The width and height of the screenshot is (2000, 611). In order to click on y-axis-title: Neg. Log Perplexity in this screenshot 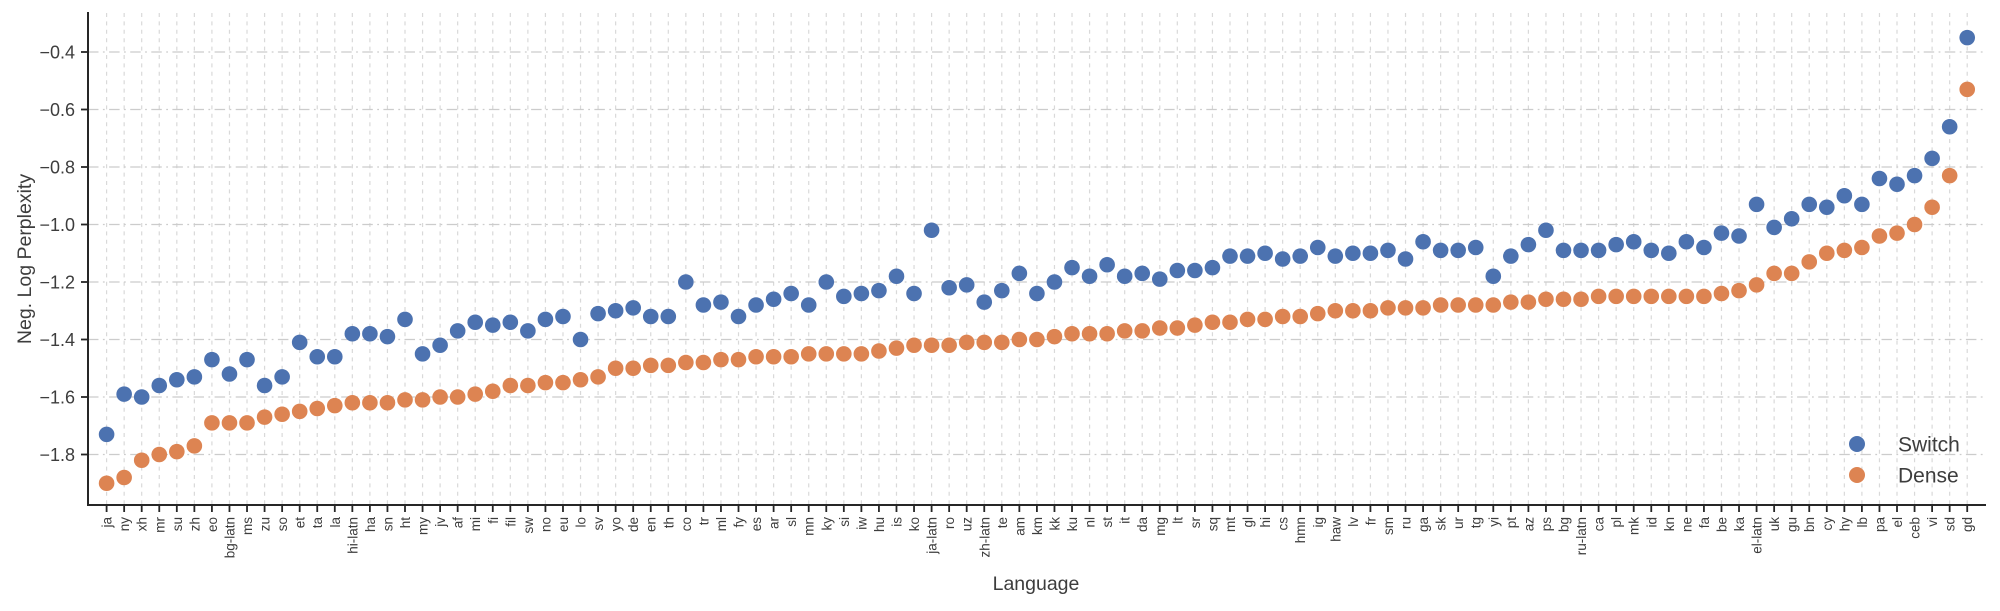, I will do `click(25, 259)`.